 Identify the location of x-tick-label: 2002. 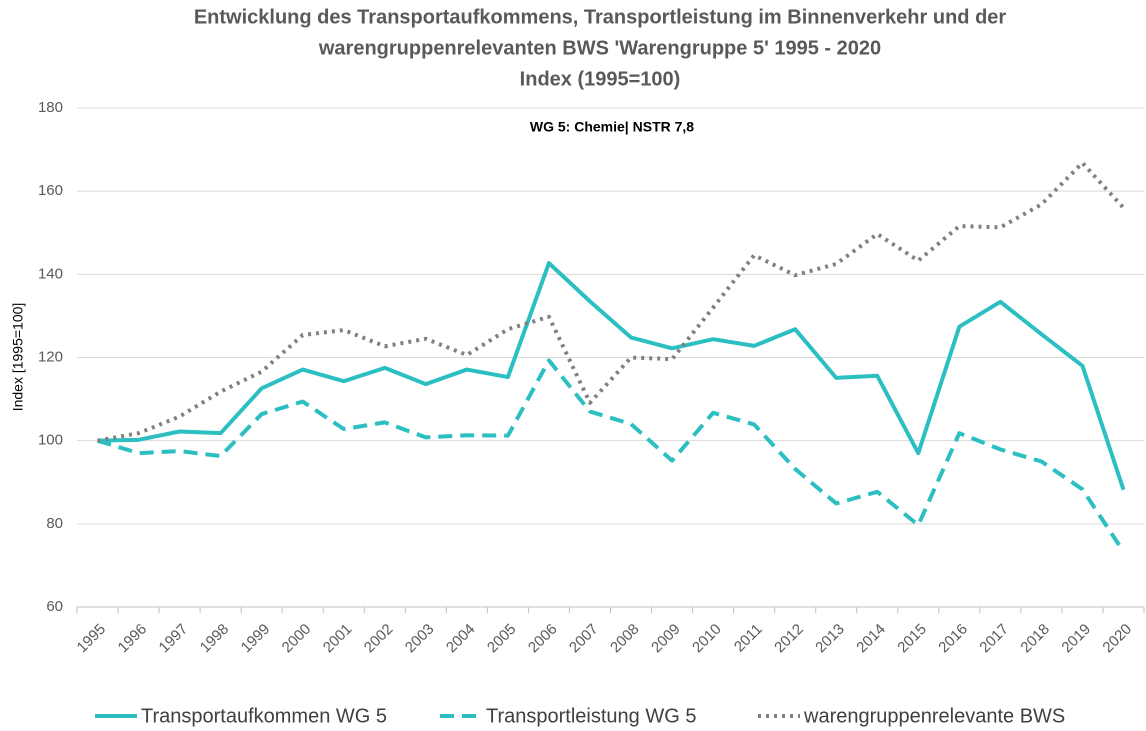
(379, 639).